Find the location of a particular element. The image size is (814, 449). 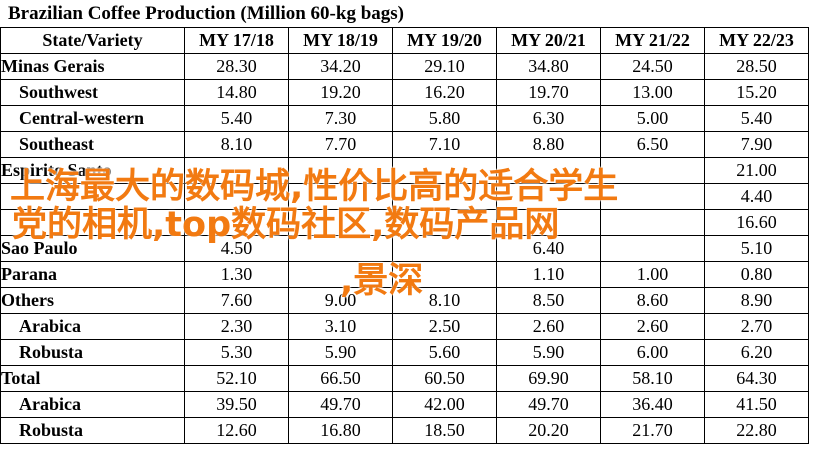

table-row: Southeast 8.10 7.70 7.10 8.80 6.50 7.90 is located at coordinates (404, 144).